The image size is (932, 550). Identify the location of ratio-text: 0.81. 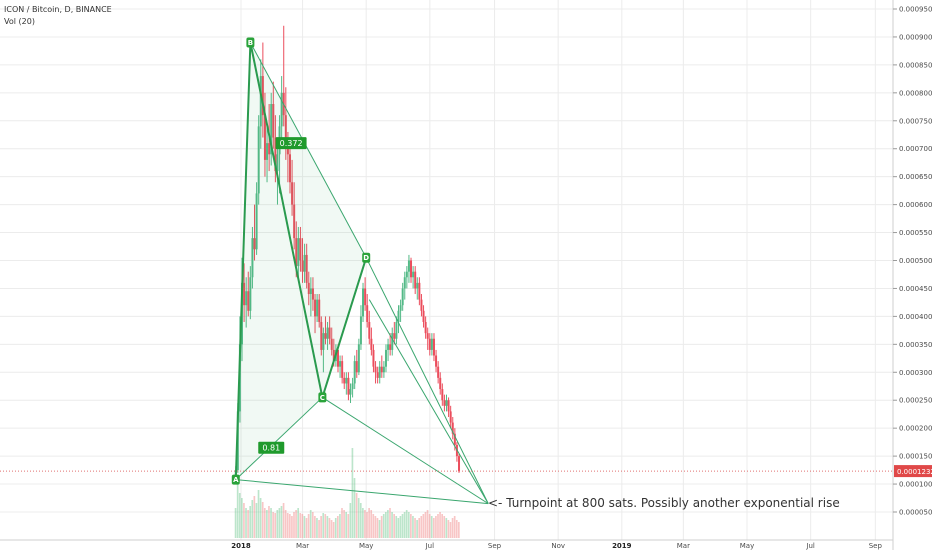
(271, 448).